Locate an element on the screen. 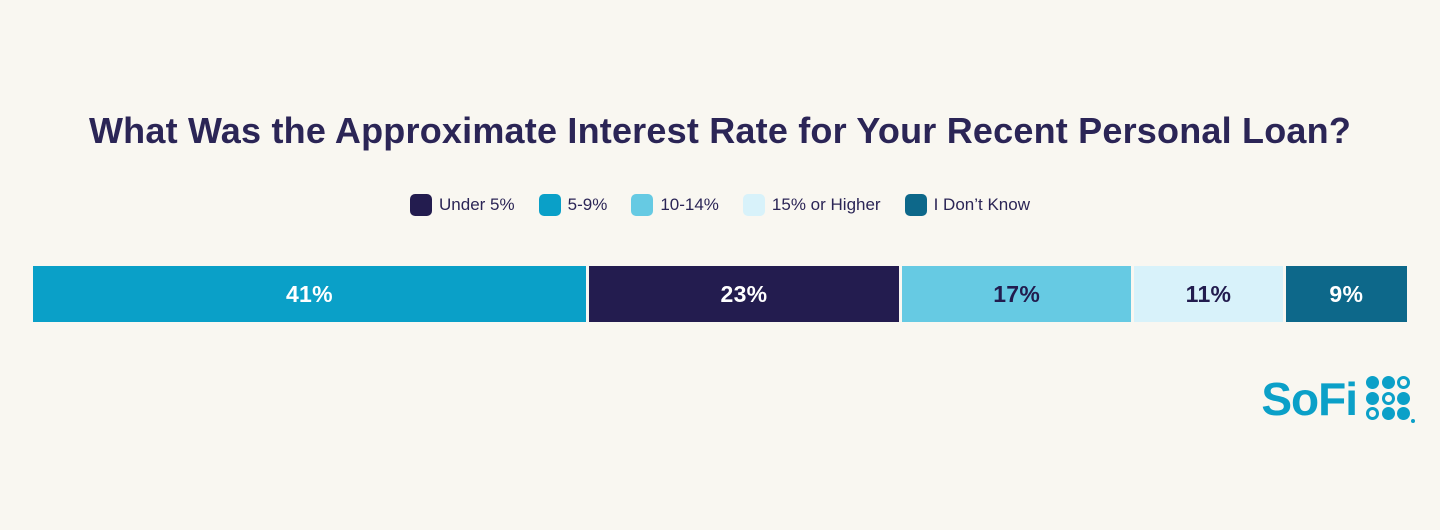  bar-segment-value: 9% is located at coordinates (1346, 293).